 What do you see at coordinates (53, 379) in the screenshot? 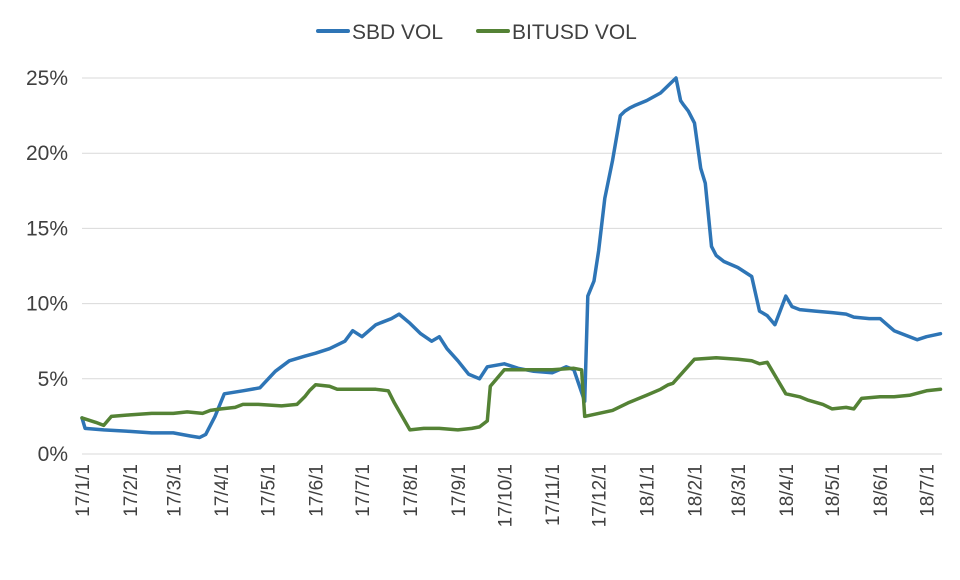
I see `y-tick-label: 5%` at bounding box center [53, 379].